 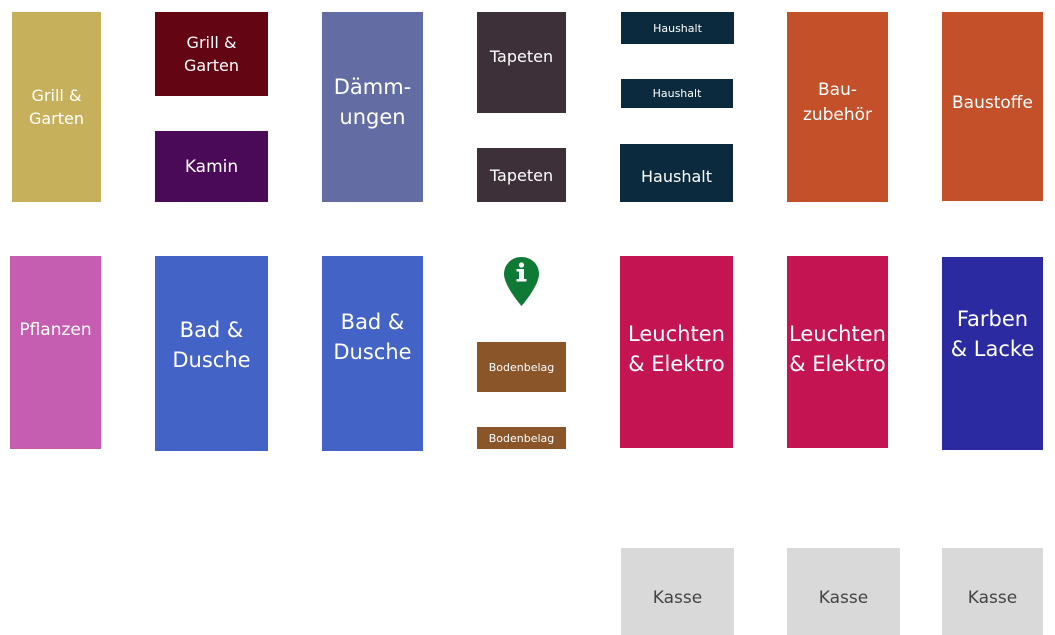 I want to click on info-pin-icon, so click(x=521, y=282).